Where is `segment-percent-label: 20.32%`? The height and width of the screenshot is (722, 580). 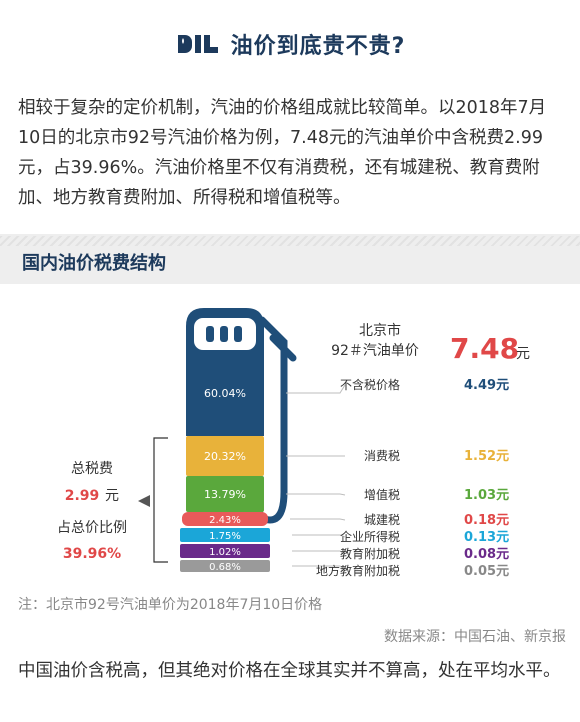 segment-percent-label: 20.32% is located at coordinates (225, 456).